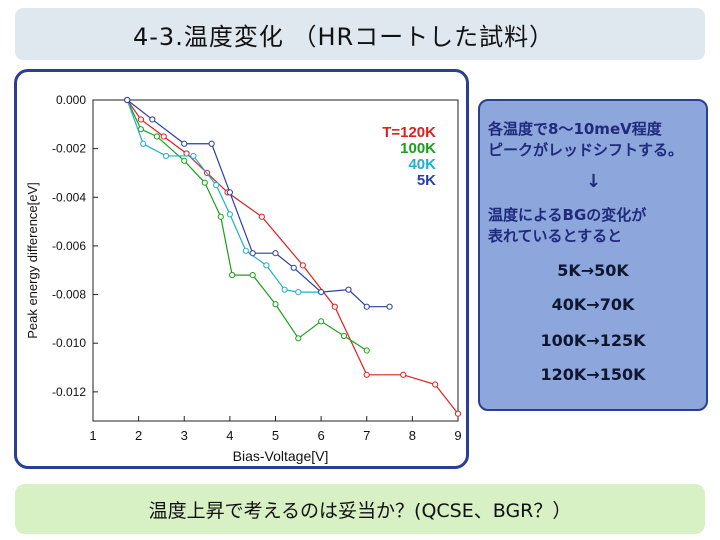  I want to click on x-tick-label: 6, so click(321, 435).